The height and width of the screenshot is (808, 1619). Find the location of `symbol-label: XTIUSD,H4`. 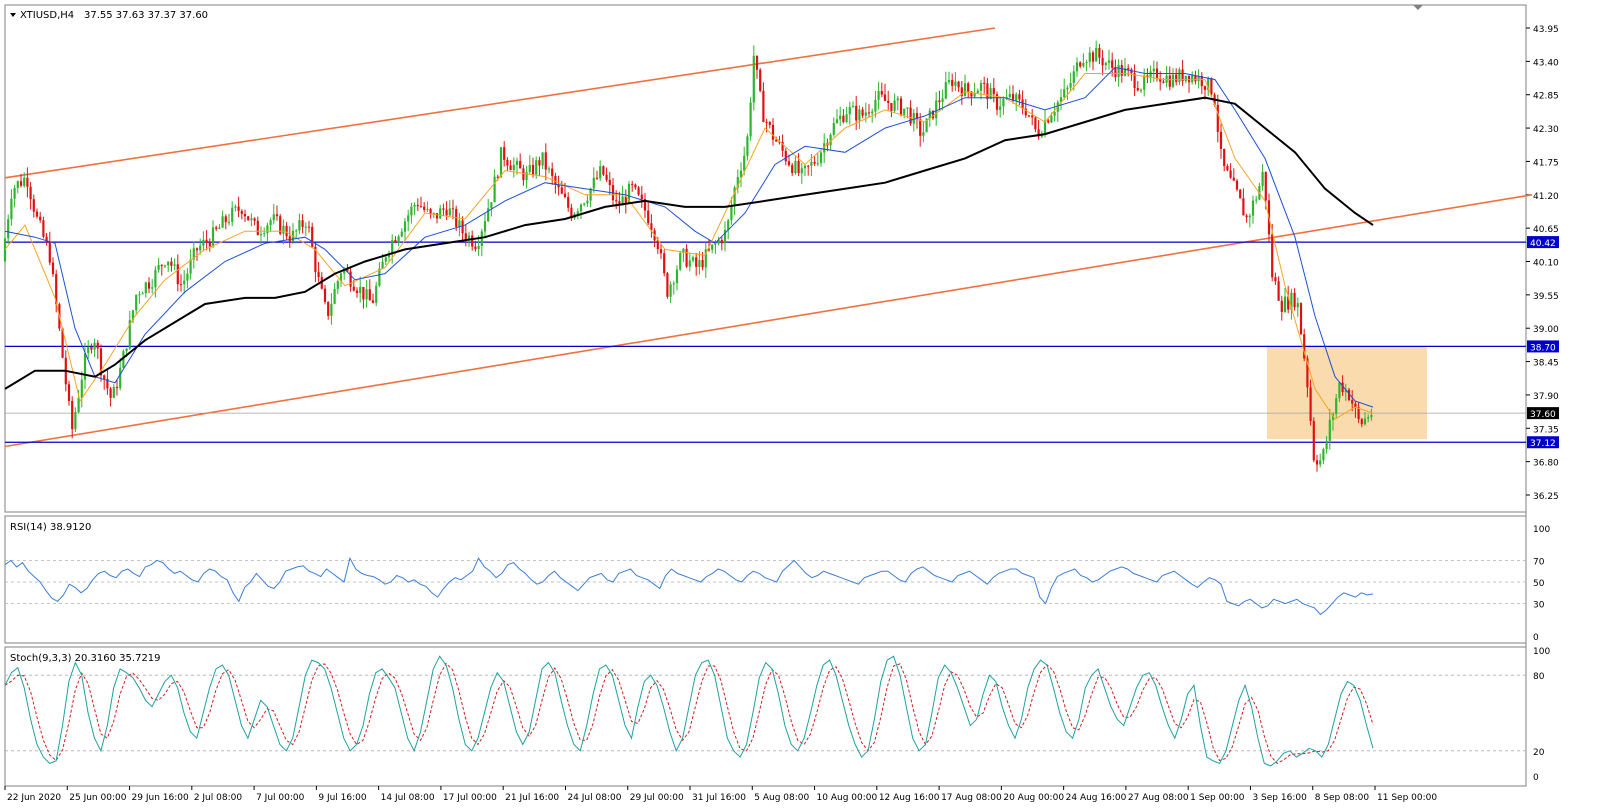

symbol-label: XTIUSD,H4 is located at coordinates (47, 15).